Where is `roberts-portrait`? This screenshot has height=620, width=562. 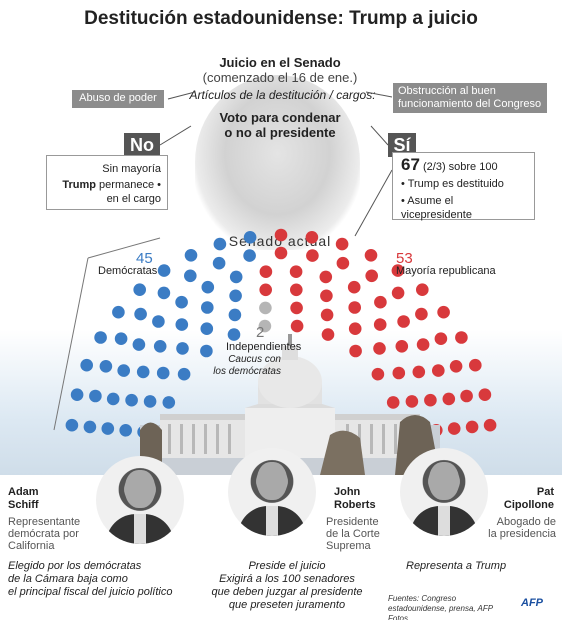 roberts-portrait is located at coordinates (272, 492).